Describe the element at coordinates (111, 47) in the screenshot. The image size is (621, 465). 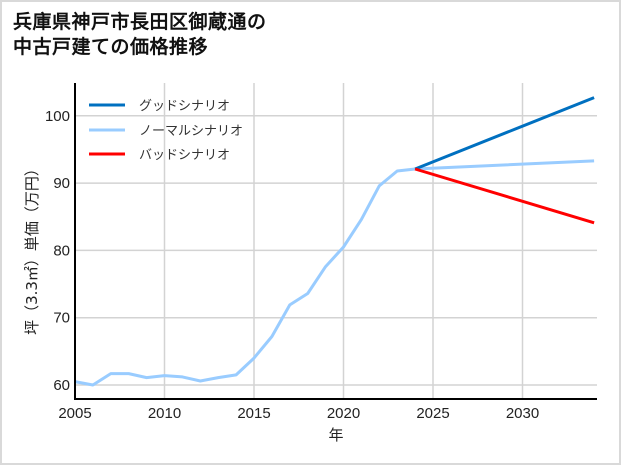
I see `chart-title-line-2: 中古戸建ての価格推移` at that location.